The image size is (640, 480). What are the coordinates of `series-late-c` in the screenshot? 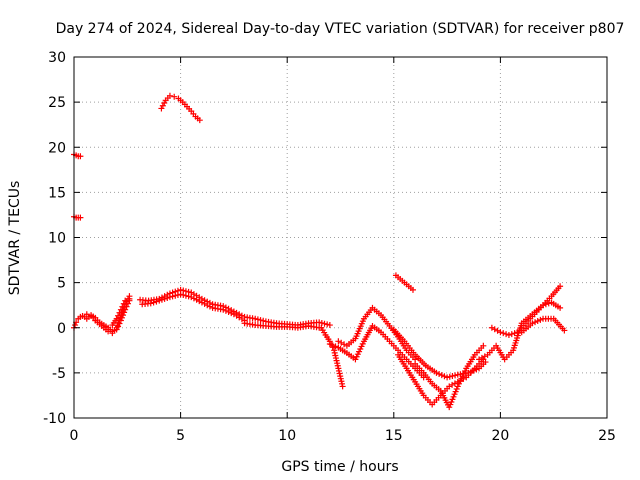 It's located at (439, 353).